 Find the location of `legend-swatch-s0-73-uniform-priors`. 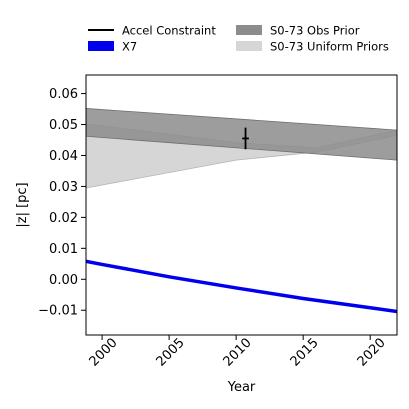

legend-swatch-s0-73-uniform-priors is located at coordinates (249, 46).